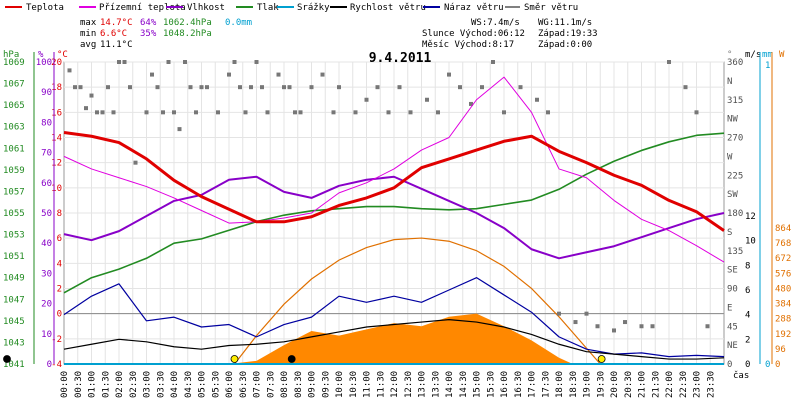  Describe the element at coordinates (14, 63) in the screenshot. I see `tick-label-hpa: 1069` at that location.